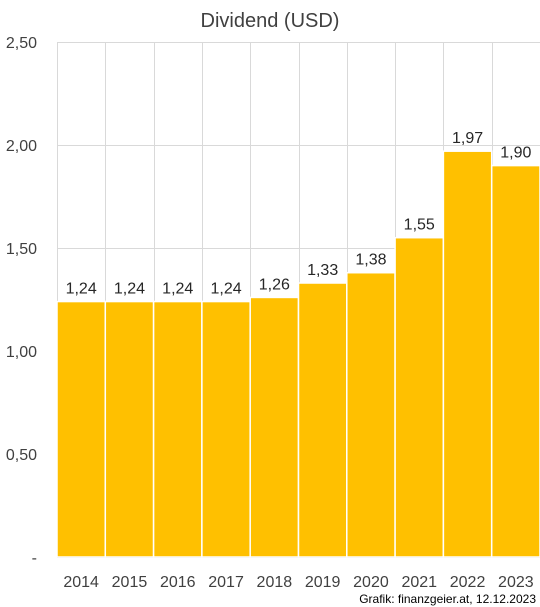  What do you see at coordinates (81, 582) in the screenshot?
I see `x-tick-label: 2014` at bounding box center [81, 582].